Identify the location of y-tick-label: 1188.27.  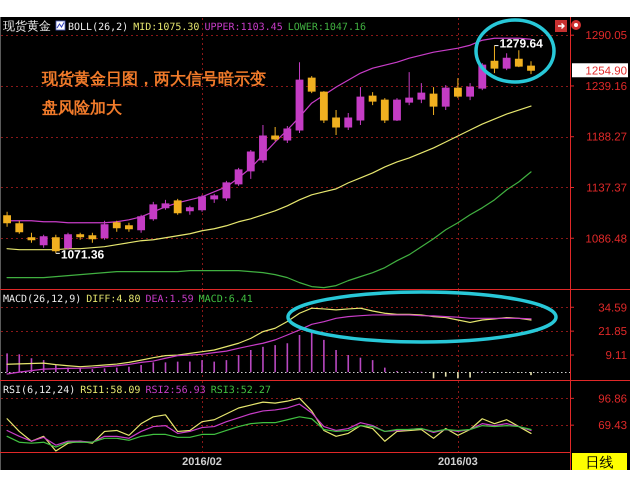
(606, 138).